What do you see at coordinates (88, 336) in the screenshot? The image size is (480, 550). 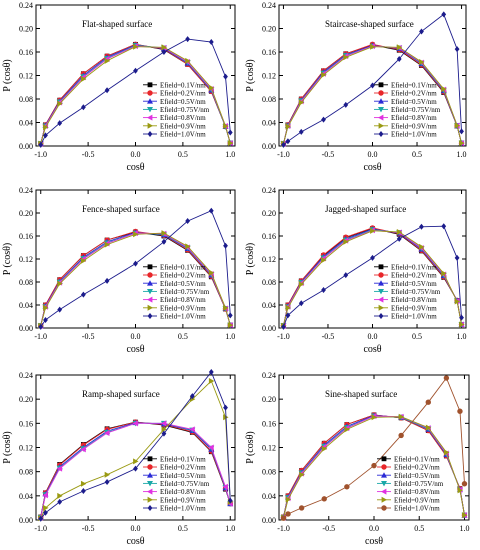 I see `x-tick-label: -0.5` at bounding box center [88, 336].